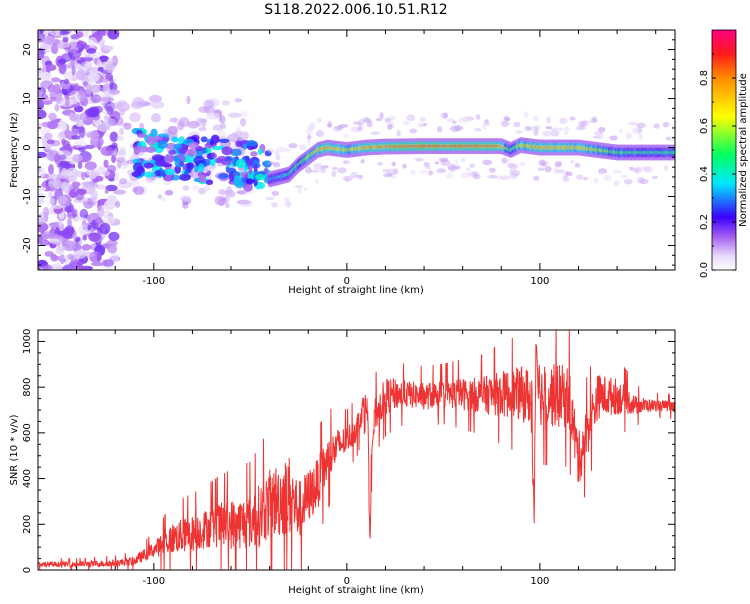  What do you see at coordinates (704, 270) in the screenshot?
I see `colorbar-tick-label: 0.0` at bounding box center [704, 270].